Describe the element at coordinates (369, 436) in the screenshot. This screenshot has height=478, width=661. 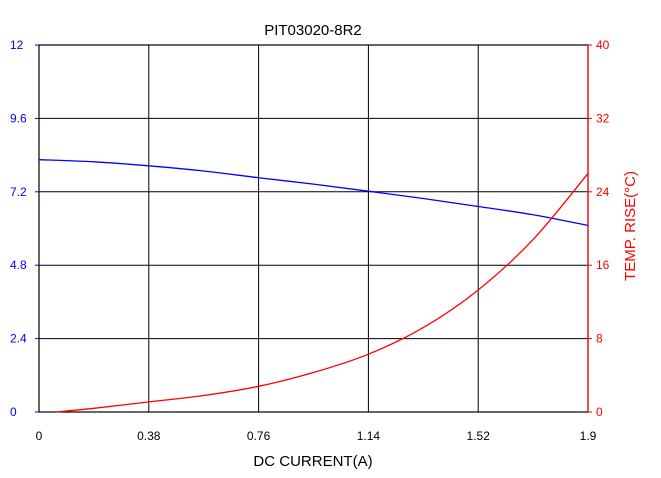
I see `x-tick-label: 1.14` at that location.